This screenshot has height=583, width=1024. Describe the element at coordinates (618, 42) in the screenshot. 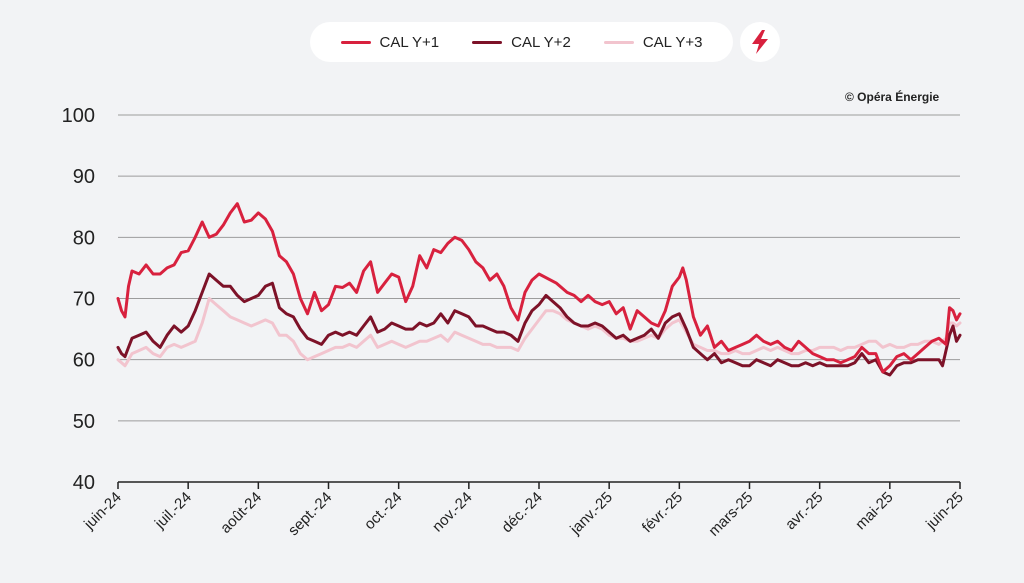

I see `legend-swatch-cal-y3` at that location.